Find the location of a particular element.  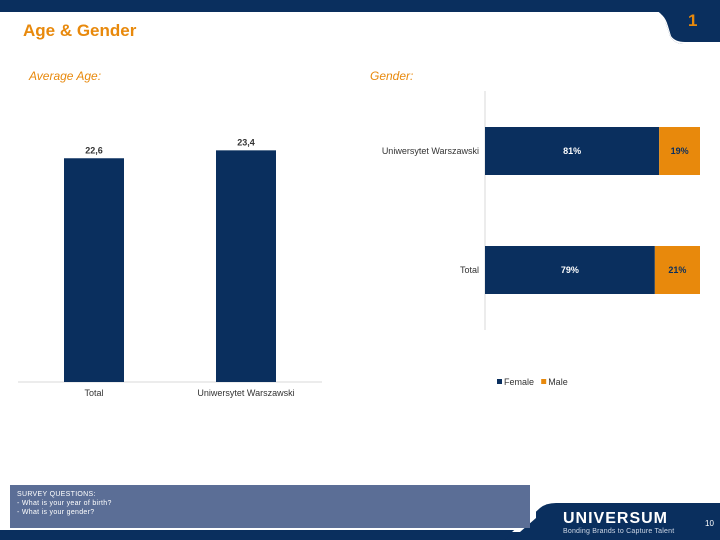

page-title: Age & Gender is located at coordinates (80, 30).